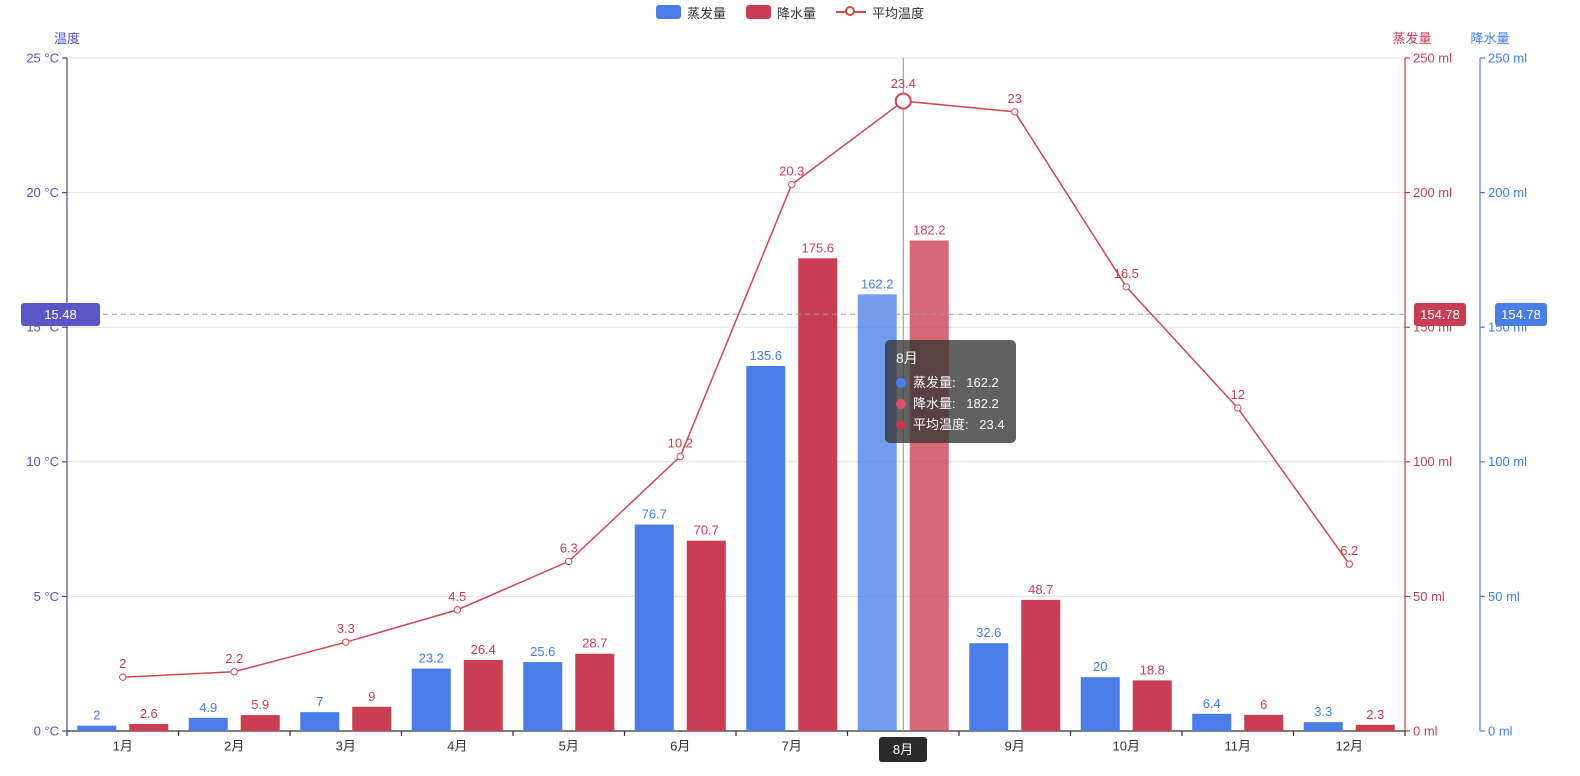  What do you see at coordinates (877, 283) in the screenshot?
I see `bar-label-蒸发量-8月: 162.2` at bounding box center [877, 283].